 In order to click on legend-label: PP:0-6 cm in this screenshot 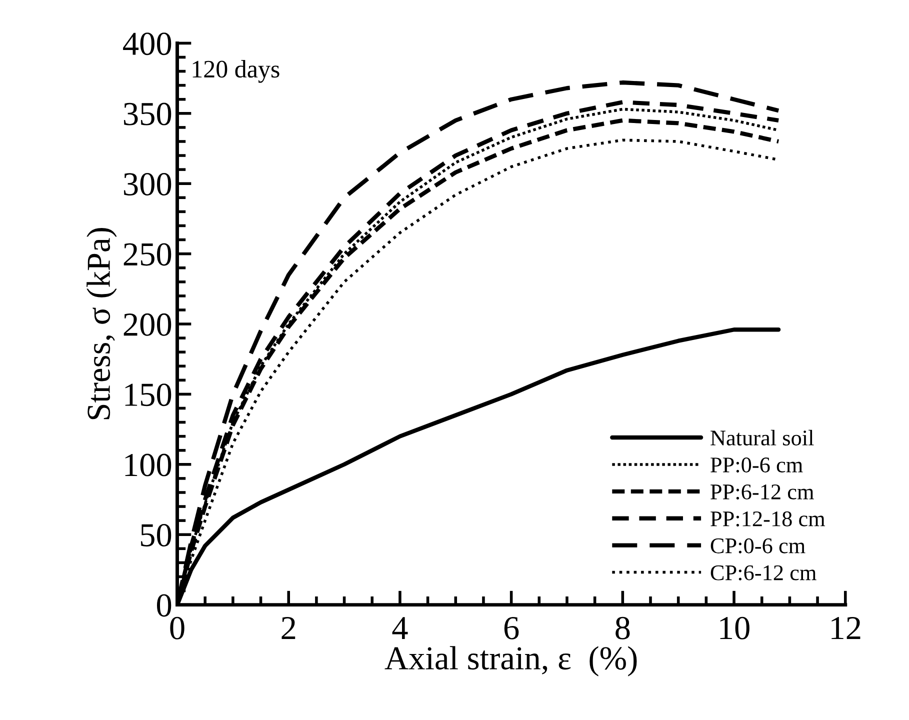, I will do `click(756, 465)`.